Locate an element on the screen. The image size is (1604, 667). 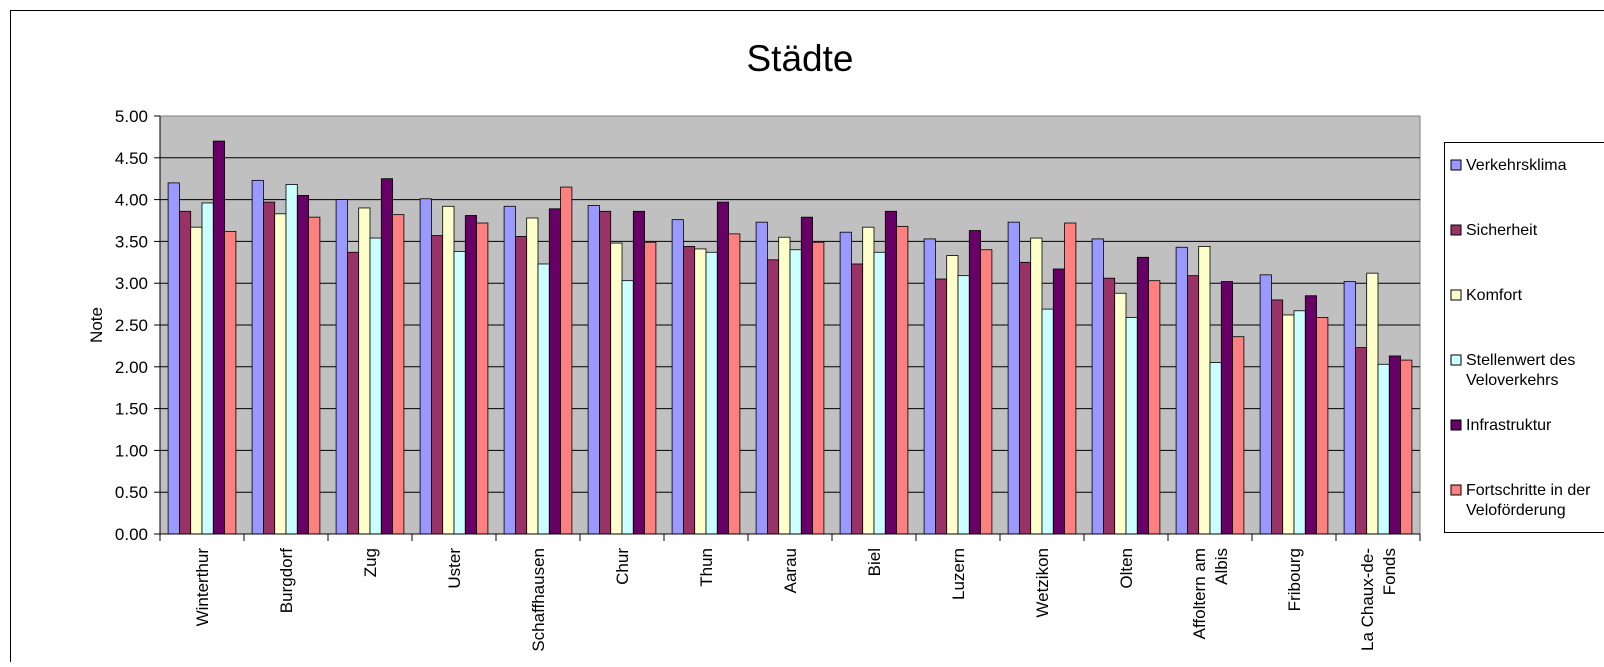
y-tick-label: 2.00 is located at coordinates (131, 367).